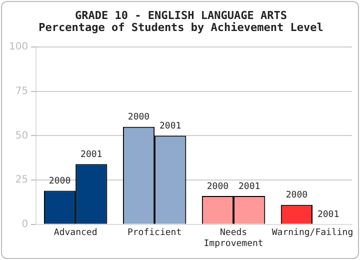 The image size is (360, 260). Describe the element at coordinates (181, 15) in the screenshot. I see `chart-title: GRADE 10 - ENGLISH LANGUAGE ARTS` at that location.